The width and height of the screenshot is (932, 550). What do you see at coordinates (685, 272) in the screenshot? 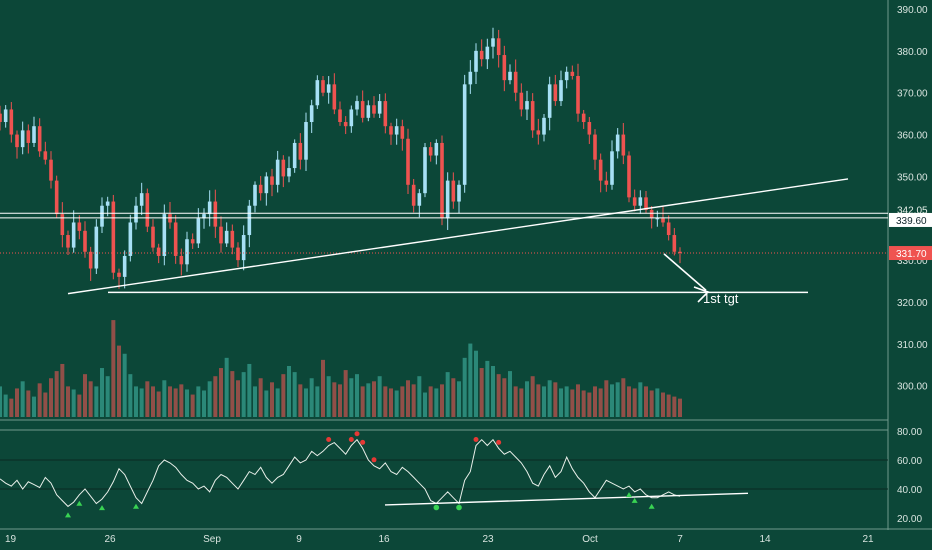
I see `target-arrow-shaft` at bounding box center [685, 272].